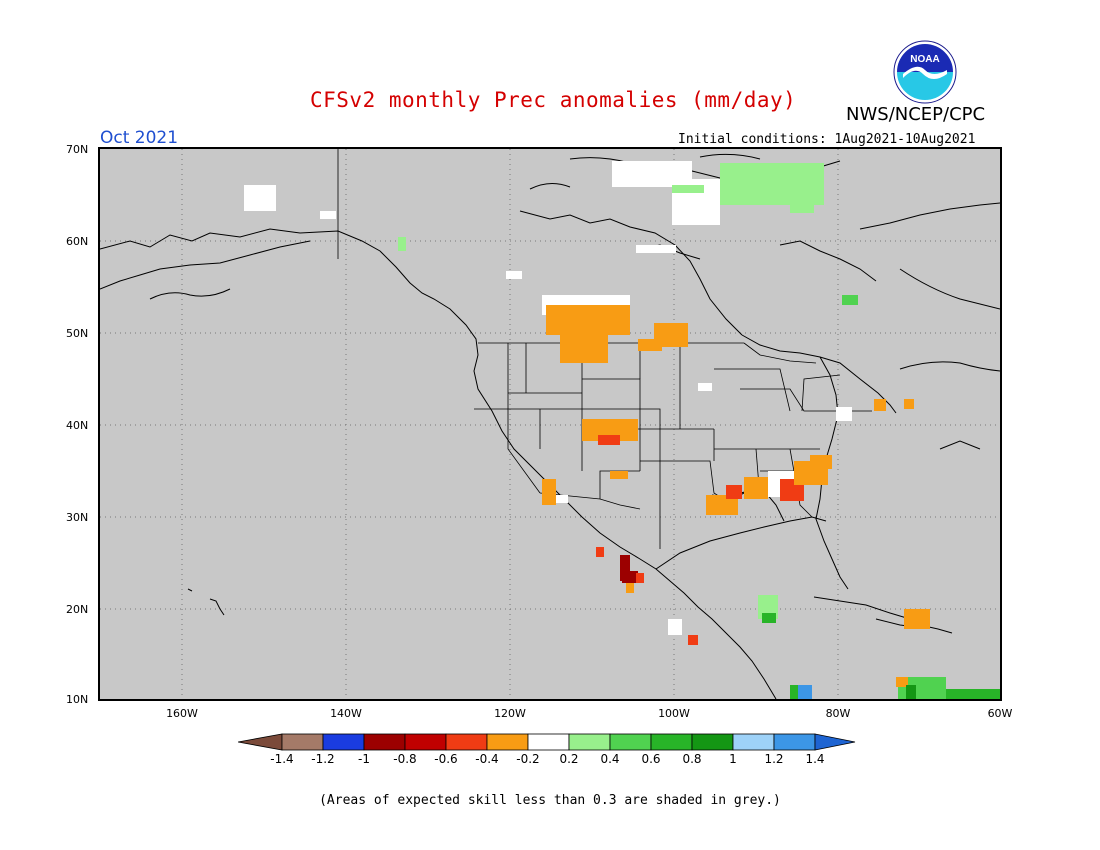 This screenshot has height=850, width=1100. What do you see at coordinates (77, 241) in the screenshot?
I see `lat-label-60n: 60N` at bounding box center [77, 241].